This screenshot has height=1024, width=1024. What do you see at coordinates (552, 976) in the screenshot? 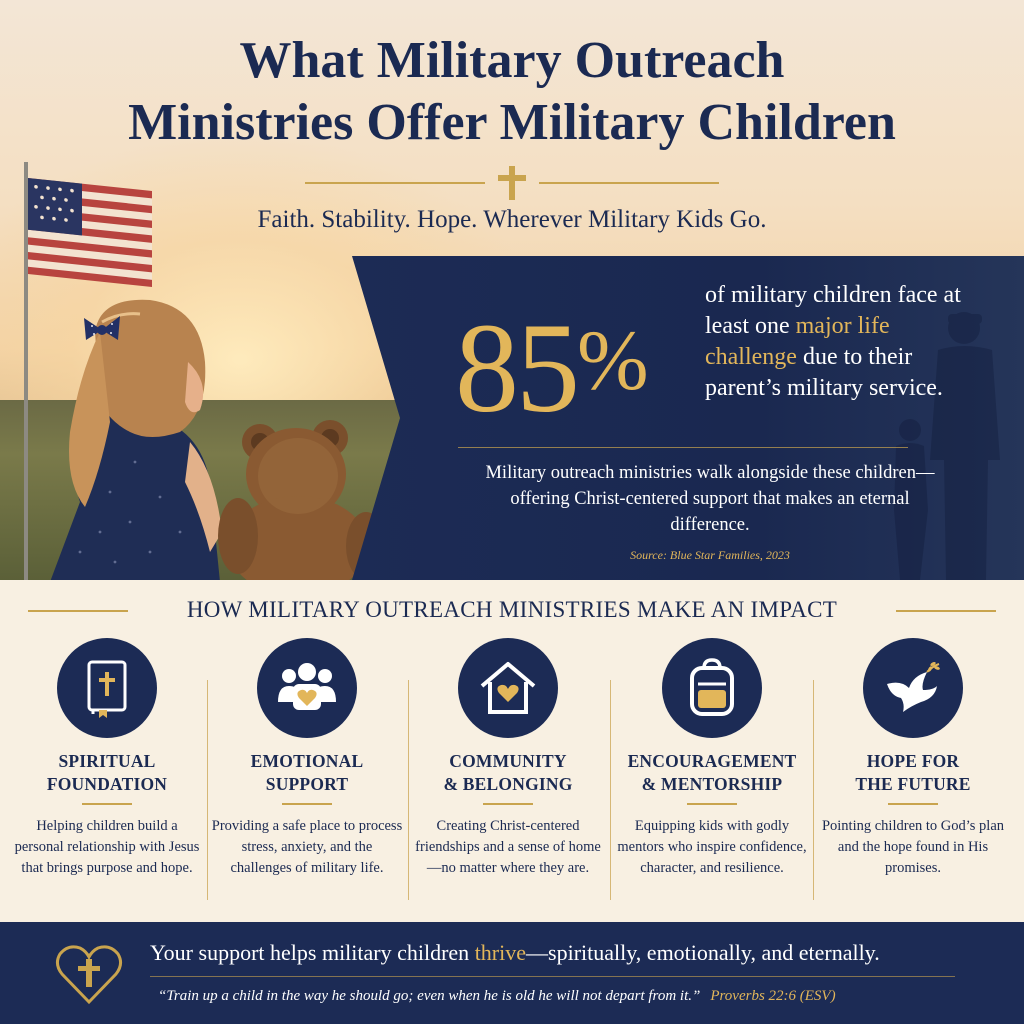
I see `footer-divider` at bounding box center [552, 976].